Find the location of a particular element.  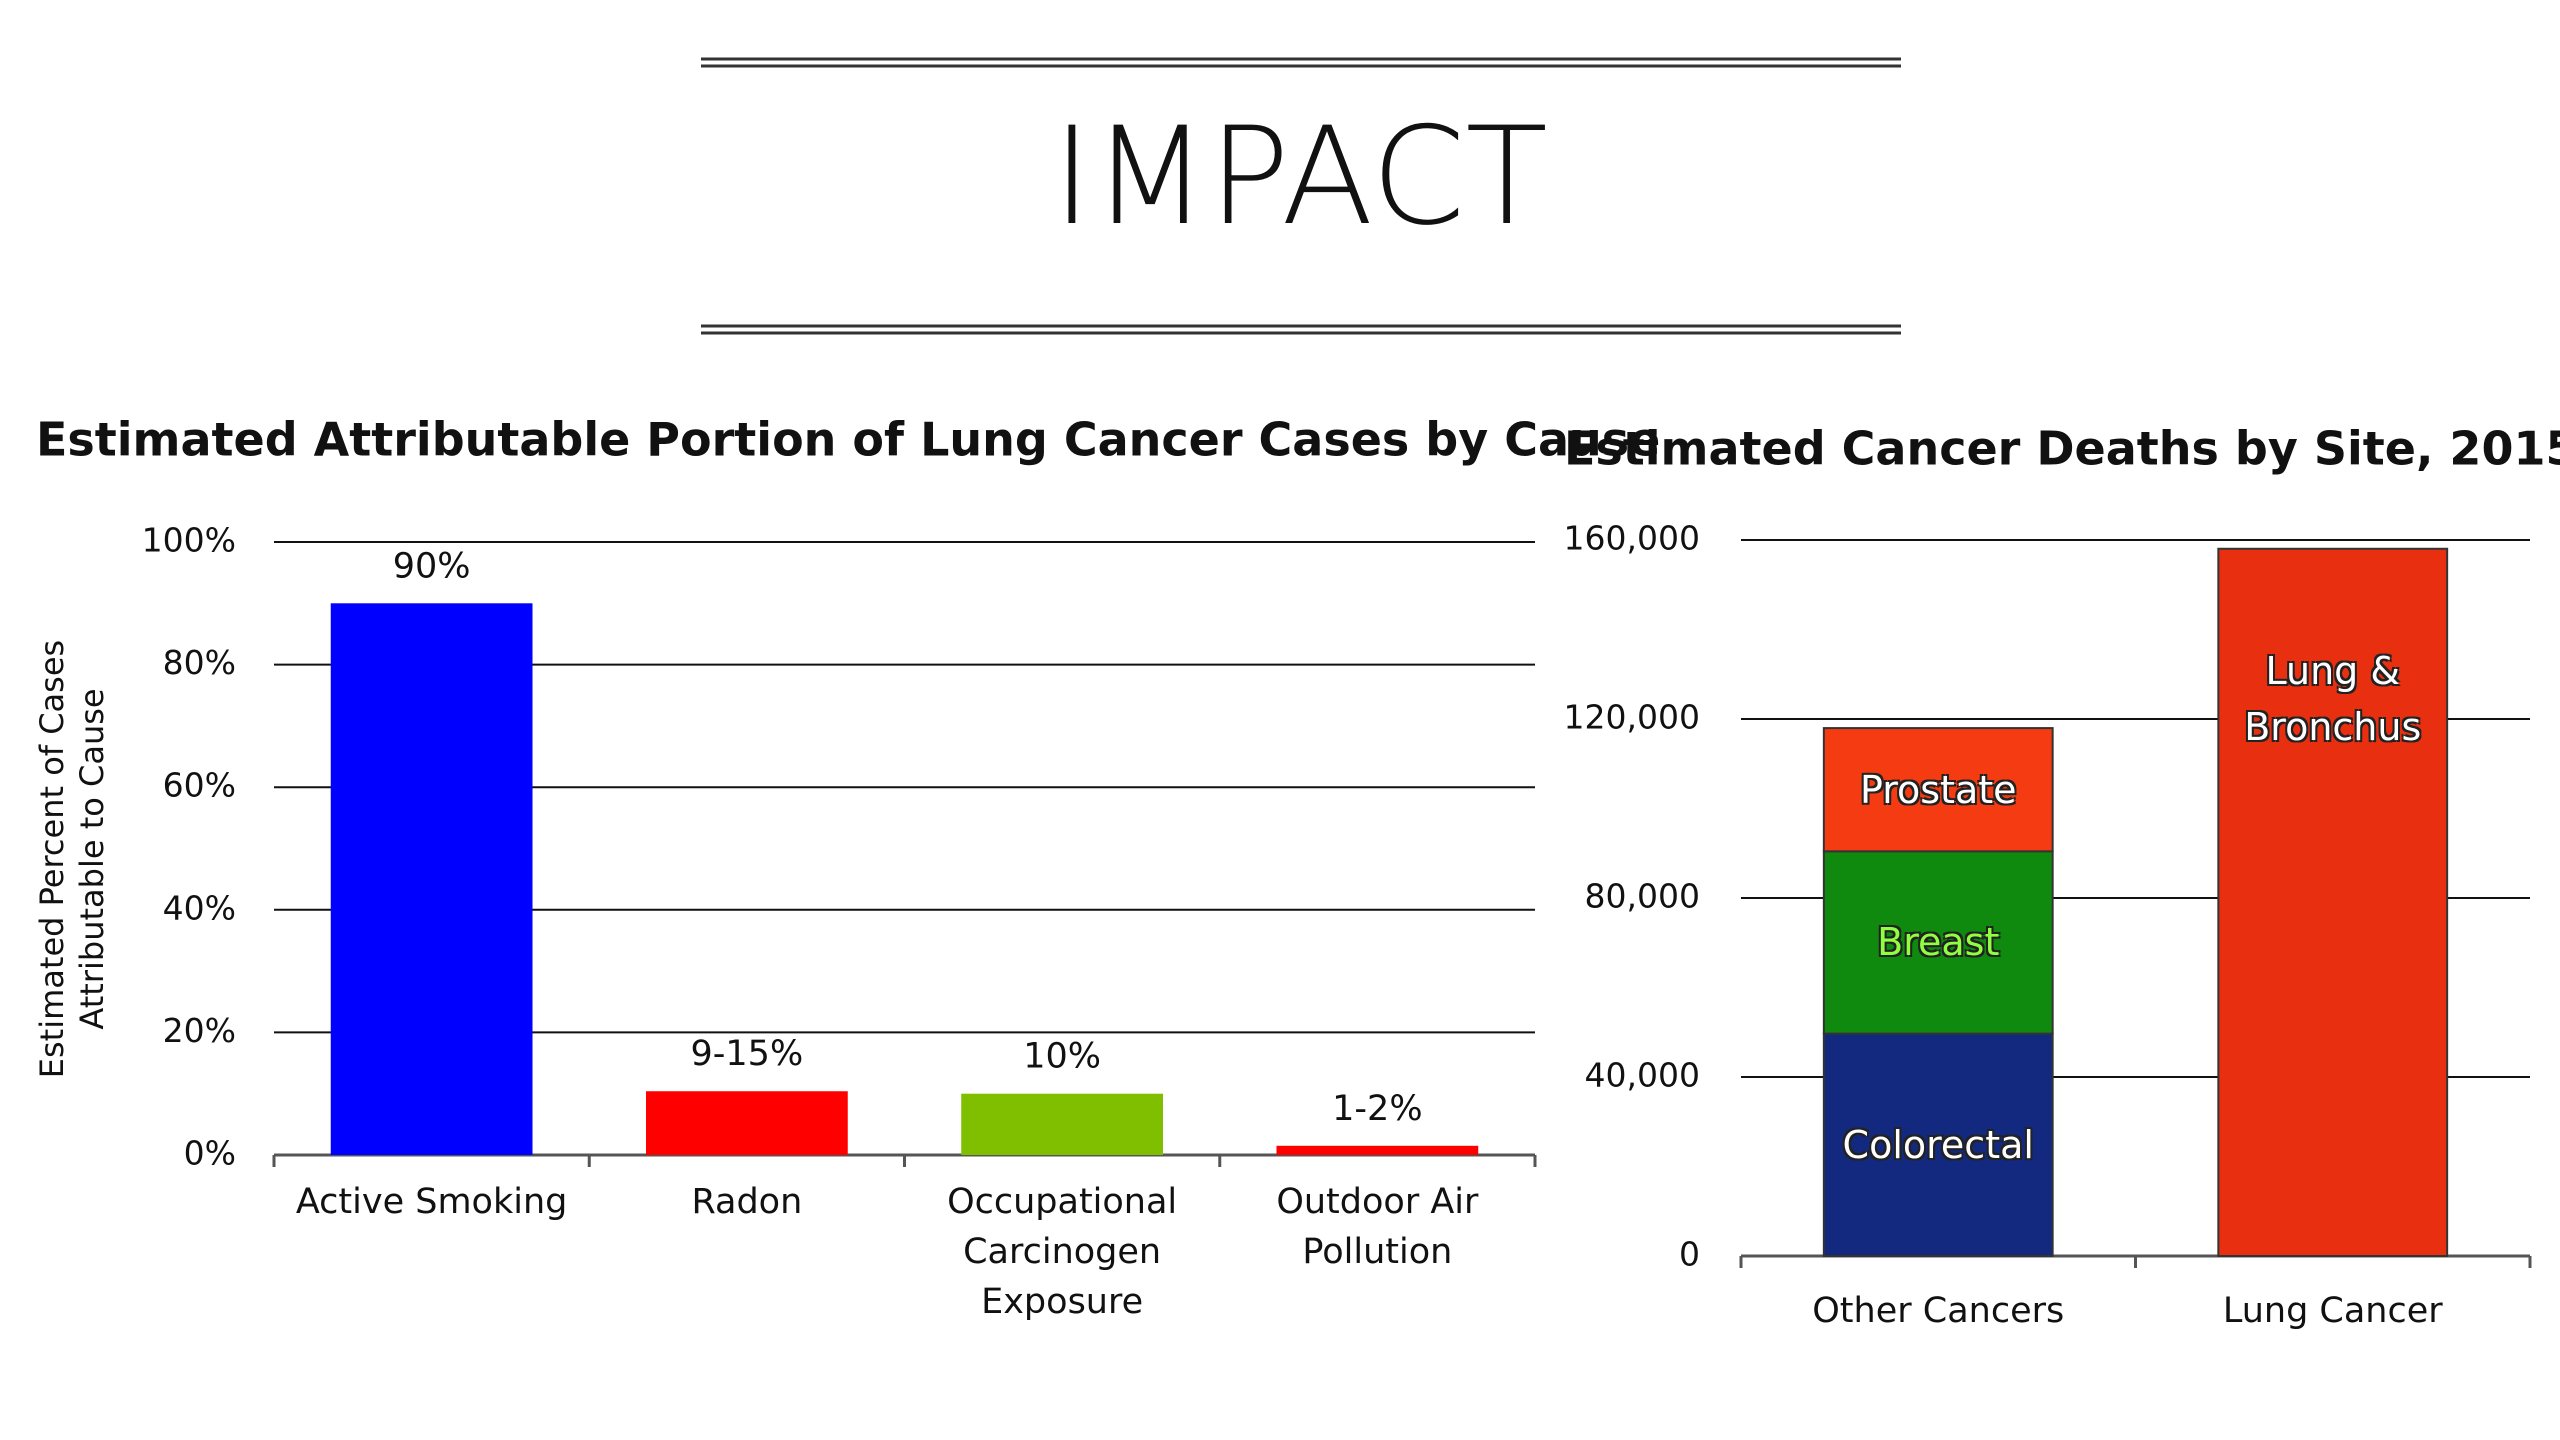

y-tick-label: 60% is located at coordinates (199, 785).